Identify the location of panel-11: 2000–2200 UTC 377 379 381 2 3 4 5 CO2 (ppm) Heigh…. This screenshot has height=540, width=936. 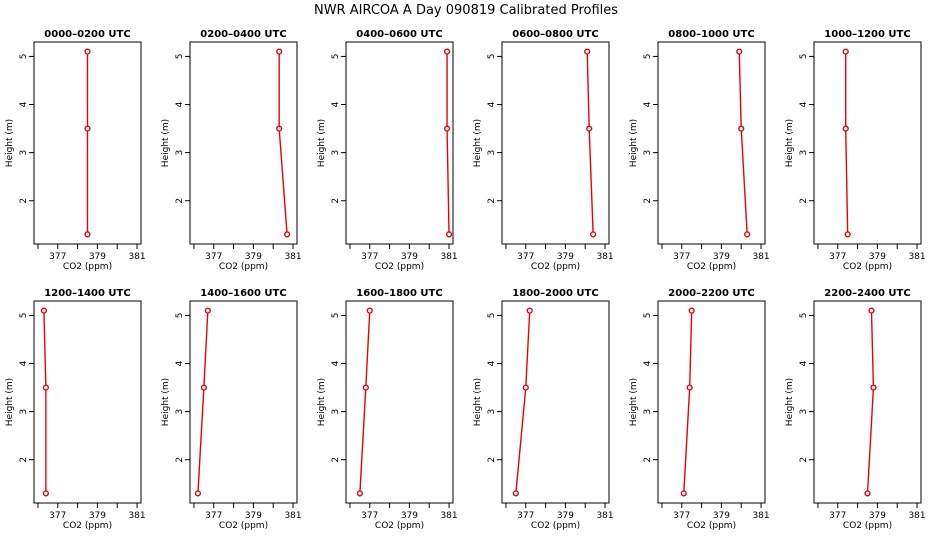
(699, 409).